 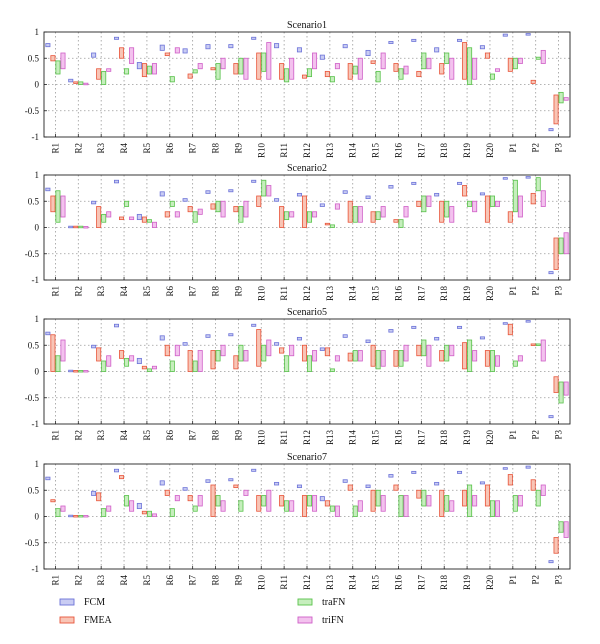 What do you see at coordinates (76, 516) in the screenshot?
I see `box-fmea-r2` at bounding box center [76, 516].